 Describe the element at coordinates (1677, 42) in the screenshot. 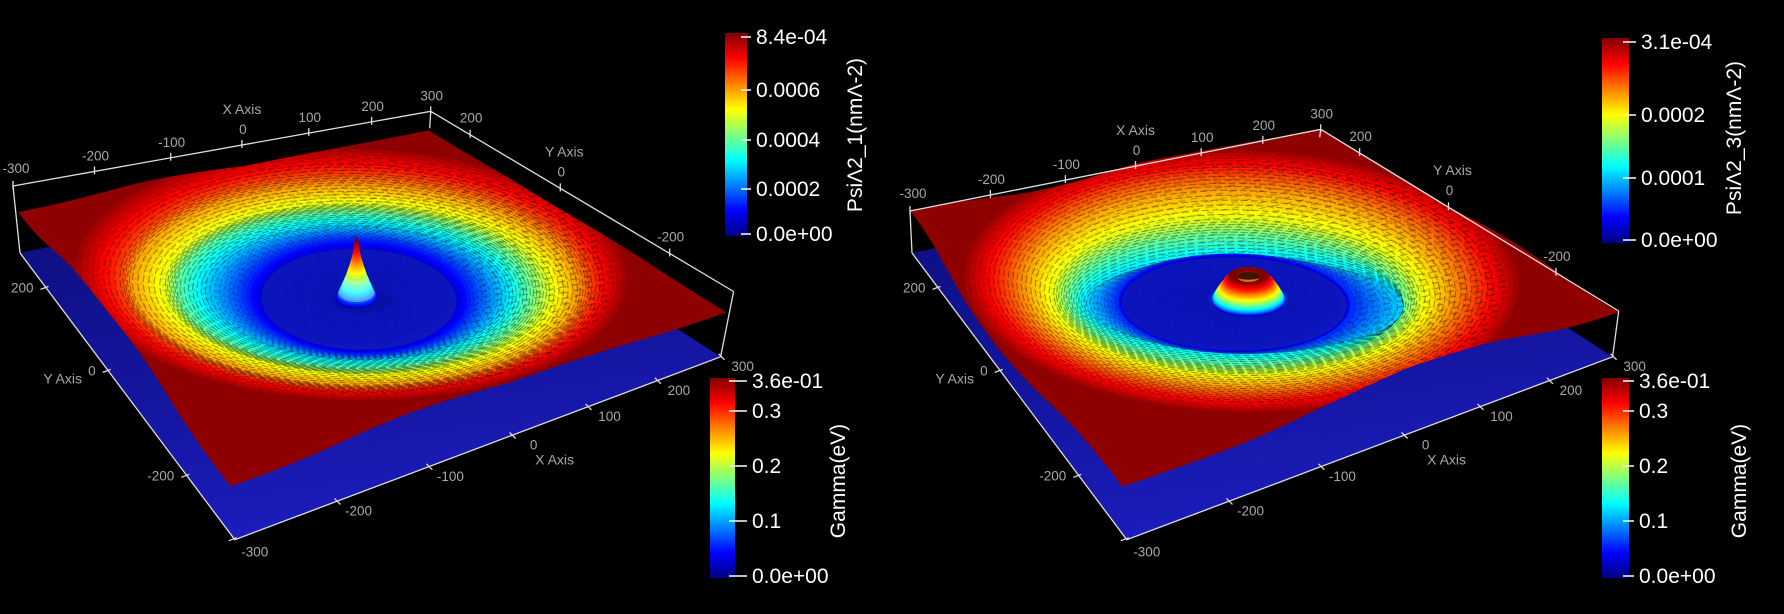

I see `svg-text: 3.1e-04` at that location.